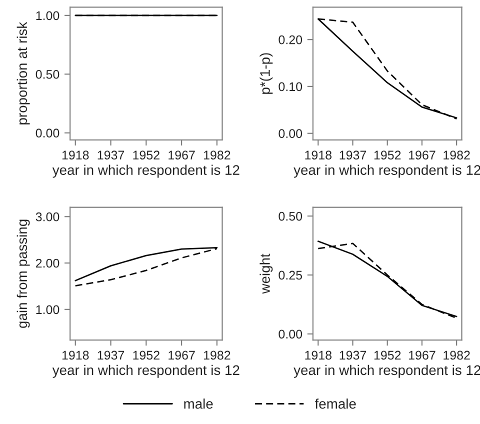 Image resolution: width=480 pixels, height=424 pixels. Describe the element at coordinates (266, 274) in the screenshot. I see `y-axis-title: weight` at that location.